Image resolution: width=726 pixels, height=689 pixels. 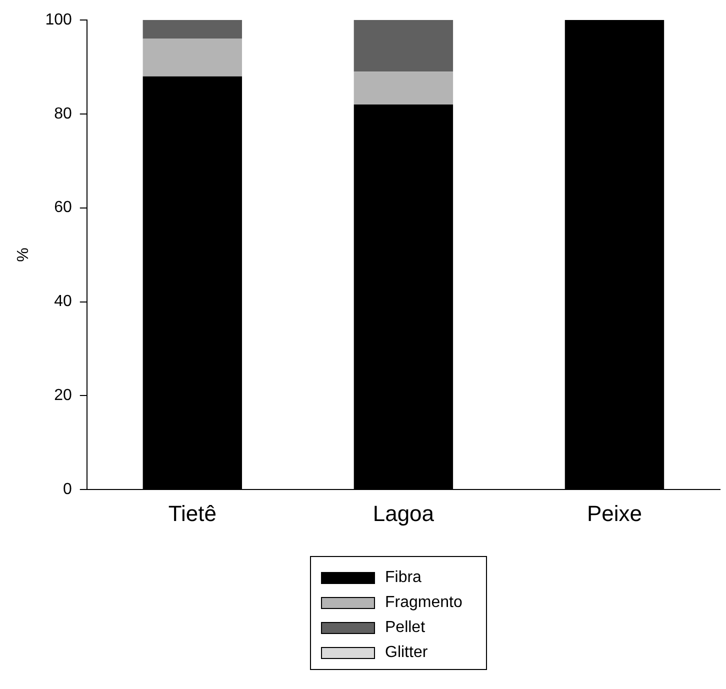 What do you see at coordinates (405, 627) in the screenshot?
I see `legend-label: Pellet` at bounding box center [405, 627].